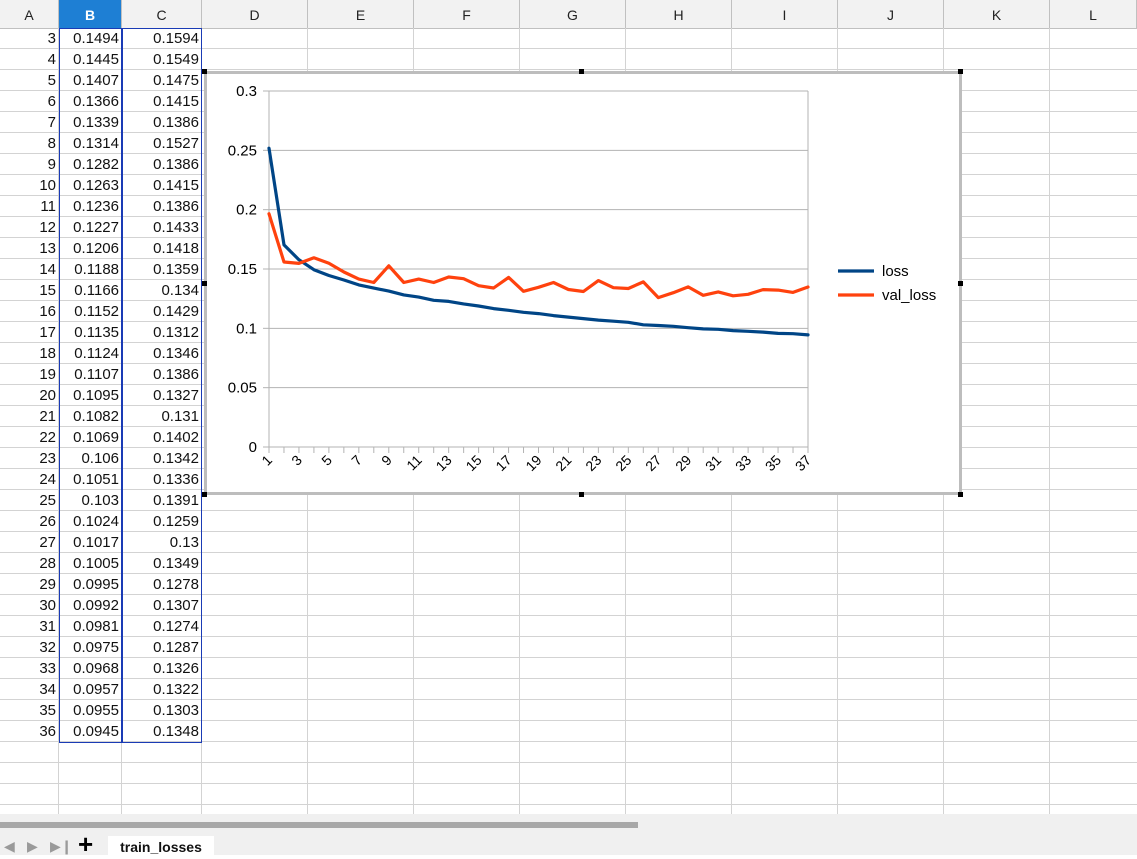 The width and height of the screenshot is (1137, 859). What do you see at coordinates (29, 227) in the screenshot?
I see `row-number: 12` at bounding box center [29, 227].